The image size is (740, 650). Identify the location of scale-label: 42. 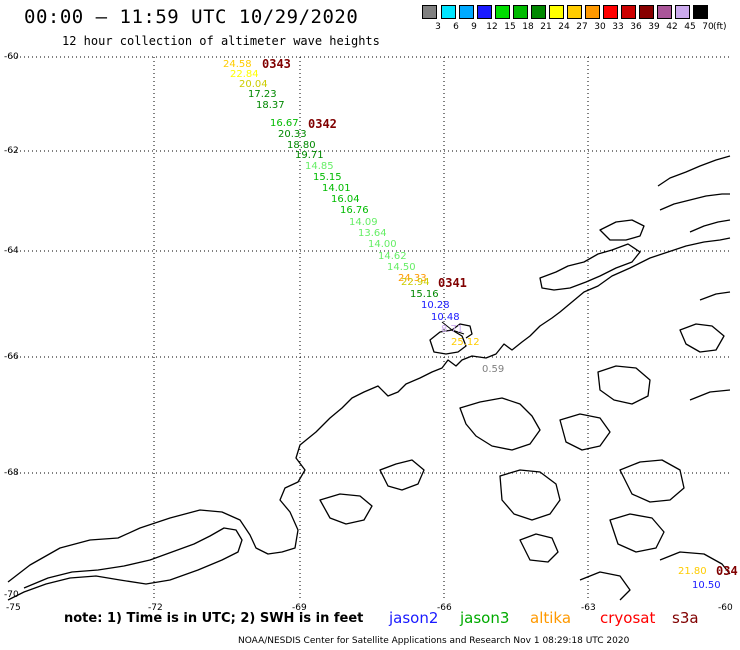
(672, 27).